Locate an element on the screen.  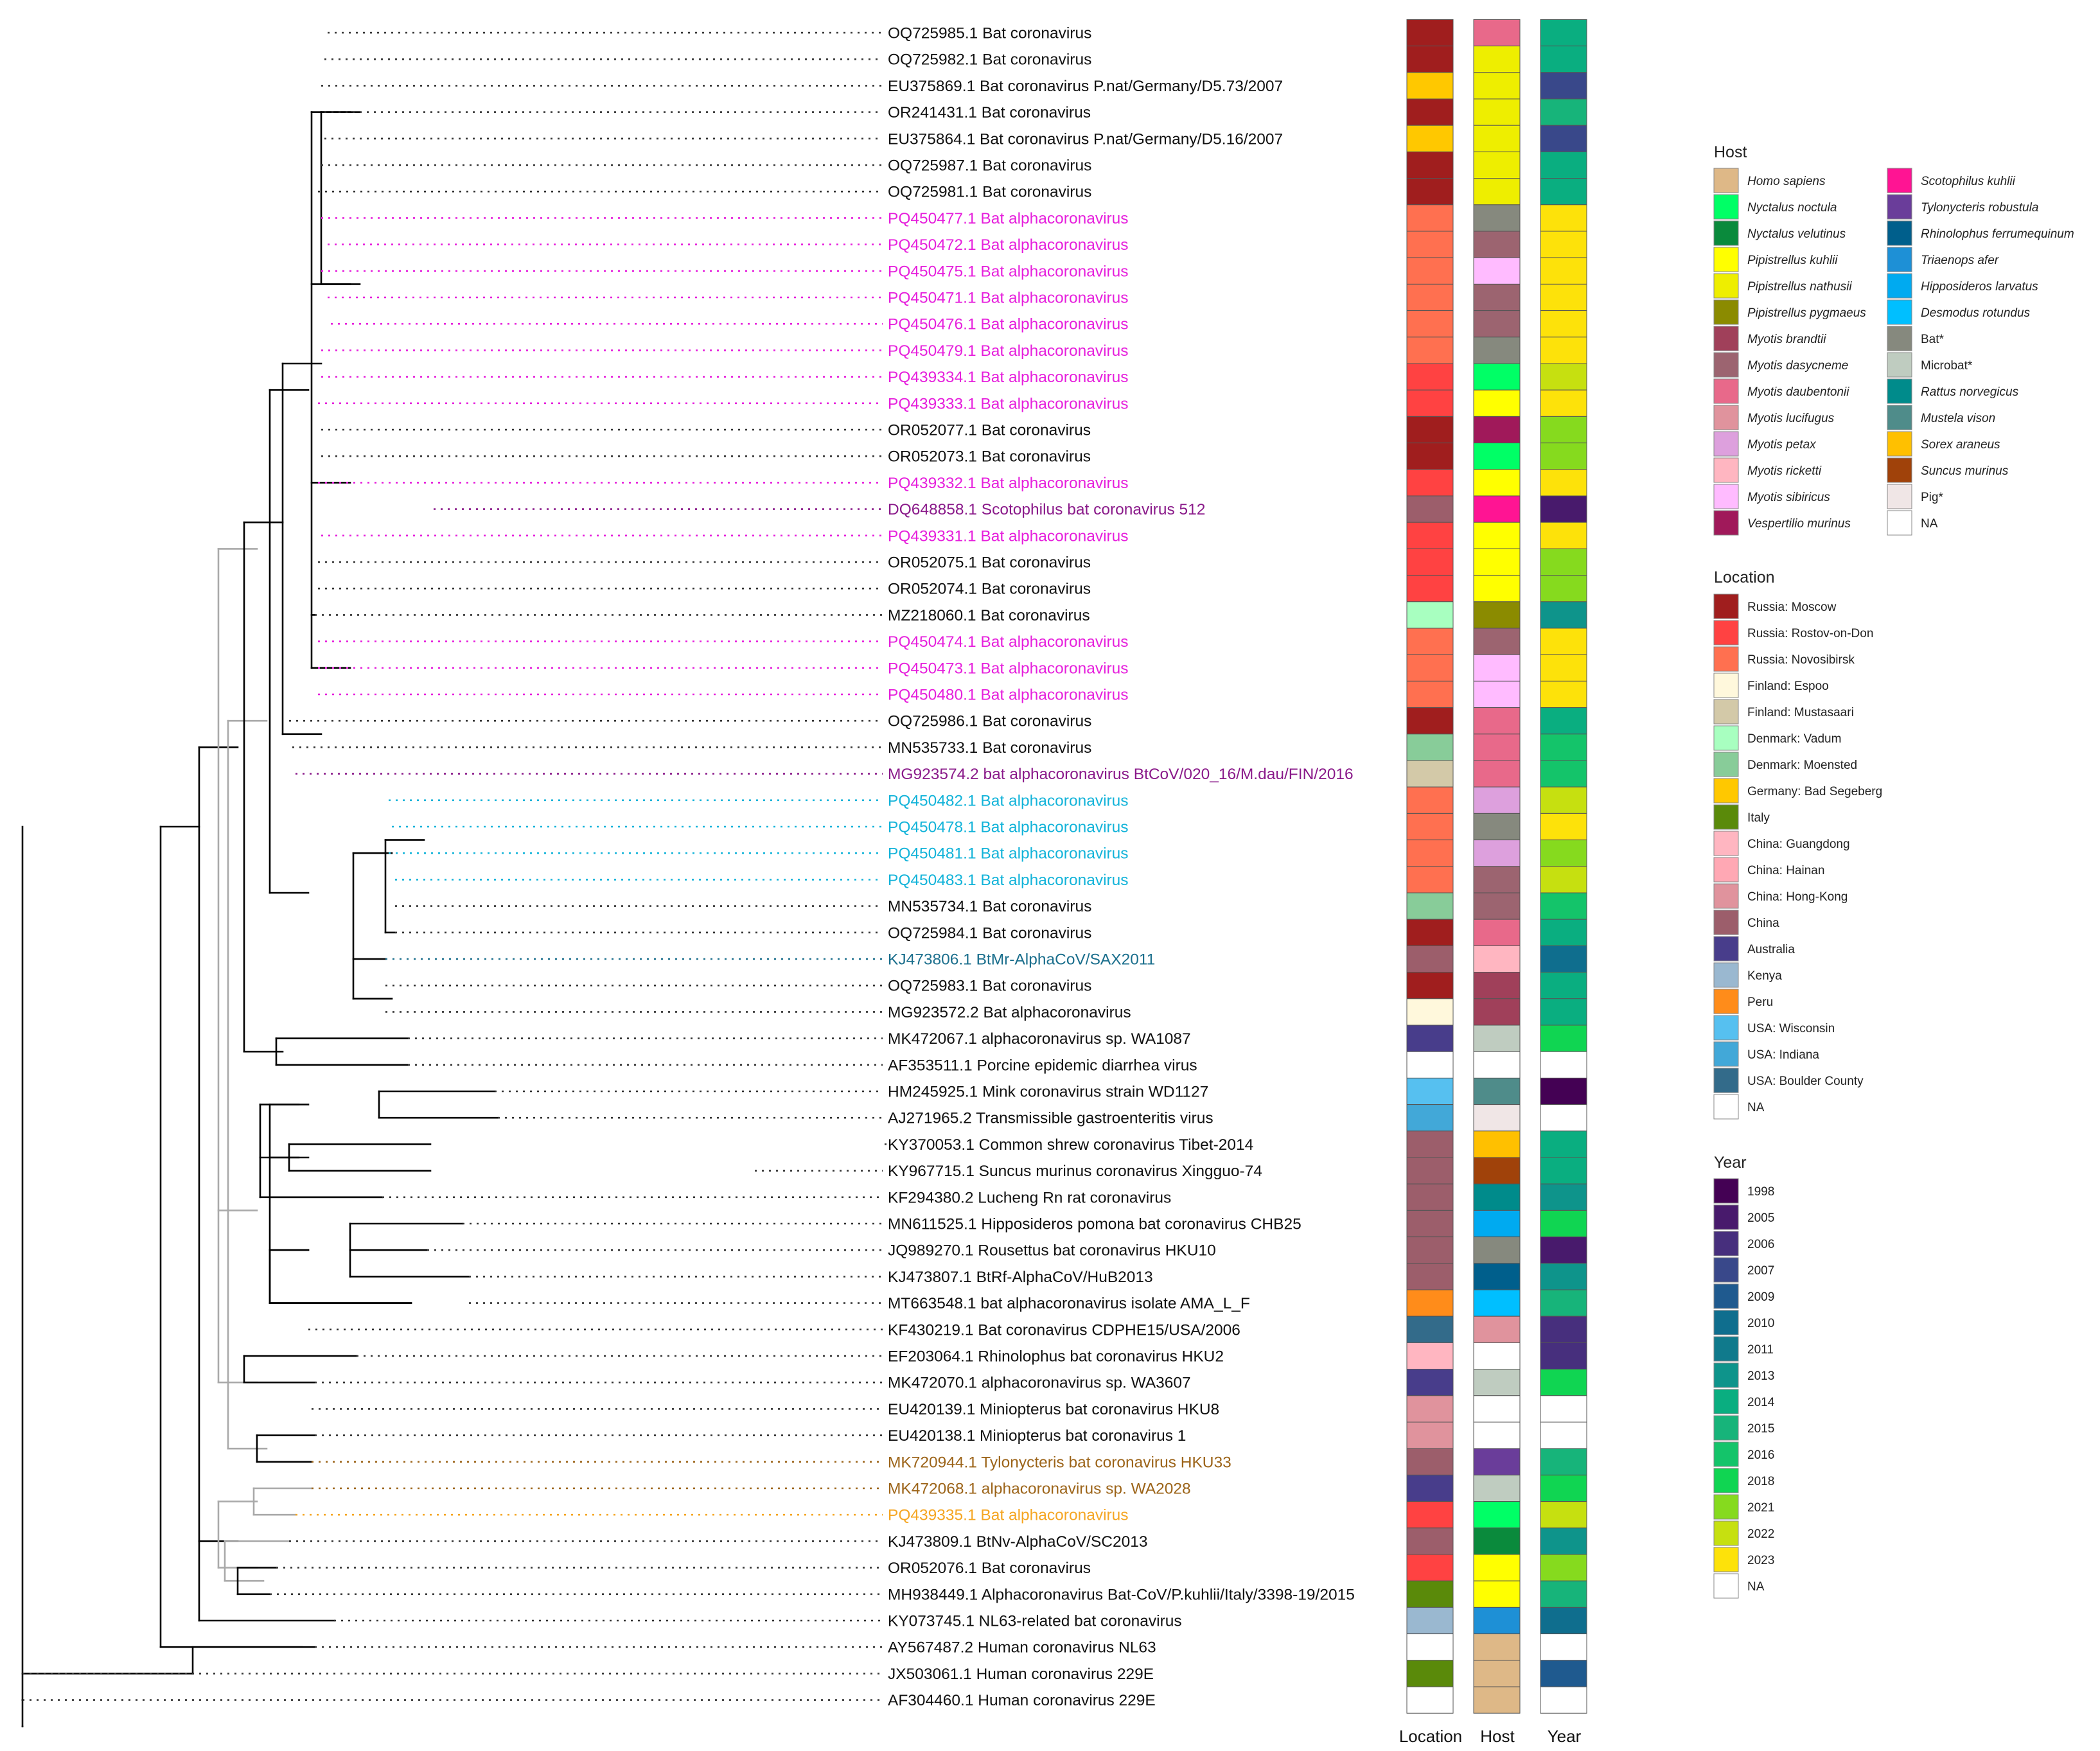
heatmap-column-captions: Location Host Year is located at coordinates (1490, 1736).